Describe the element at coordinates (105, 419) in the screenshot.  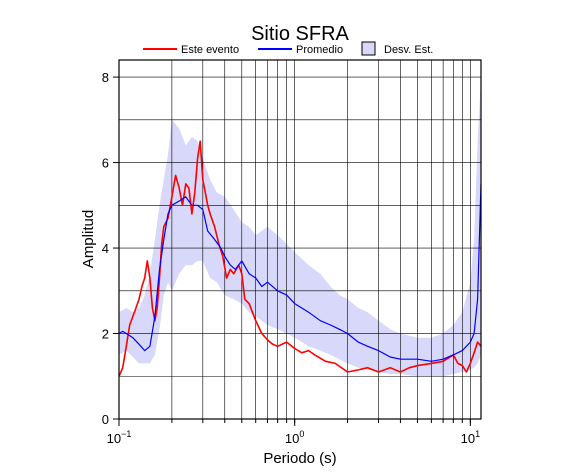
I see `y-tick-label: 0` at that location.